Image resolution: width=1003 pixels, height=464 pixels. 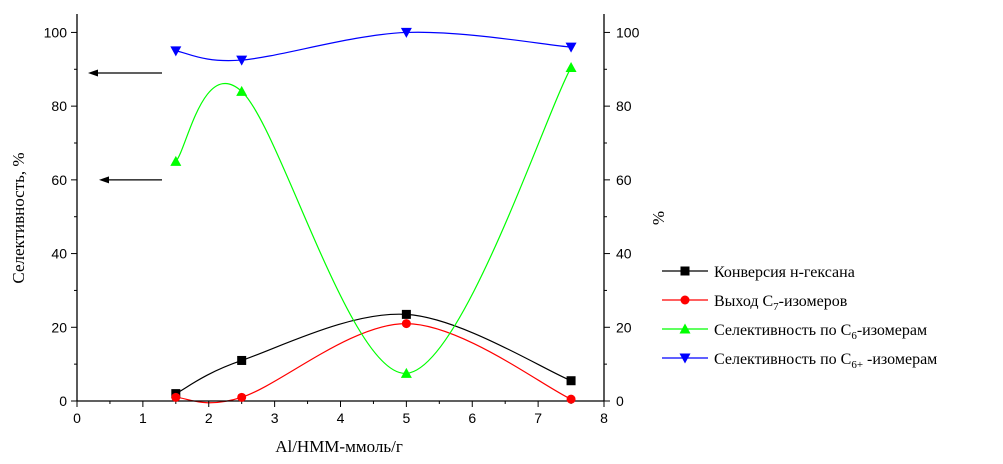 I want to click on annotation-arrows, so click(x=125, y=126).